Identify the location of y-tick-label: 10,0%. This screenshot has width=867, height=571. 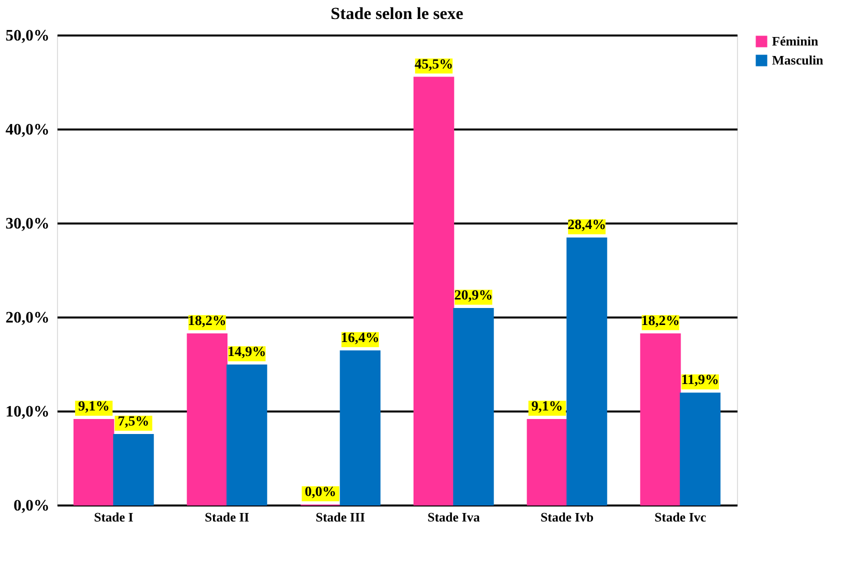
(28, 412).